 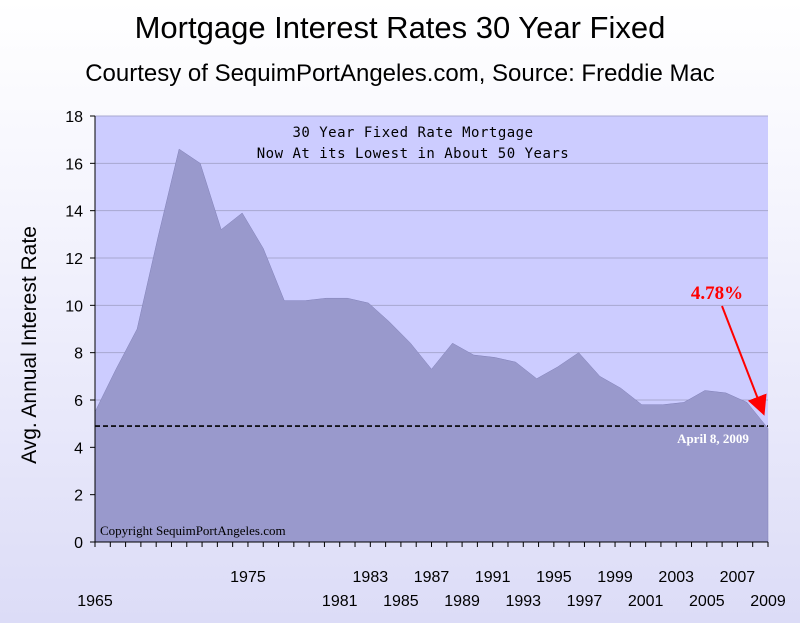 I want to click on x-tick-label: 1997, so click(x=585, y=601).